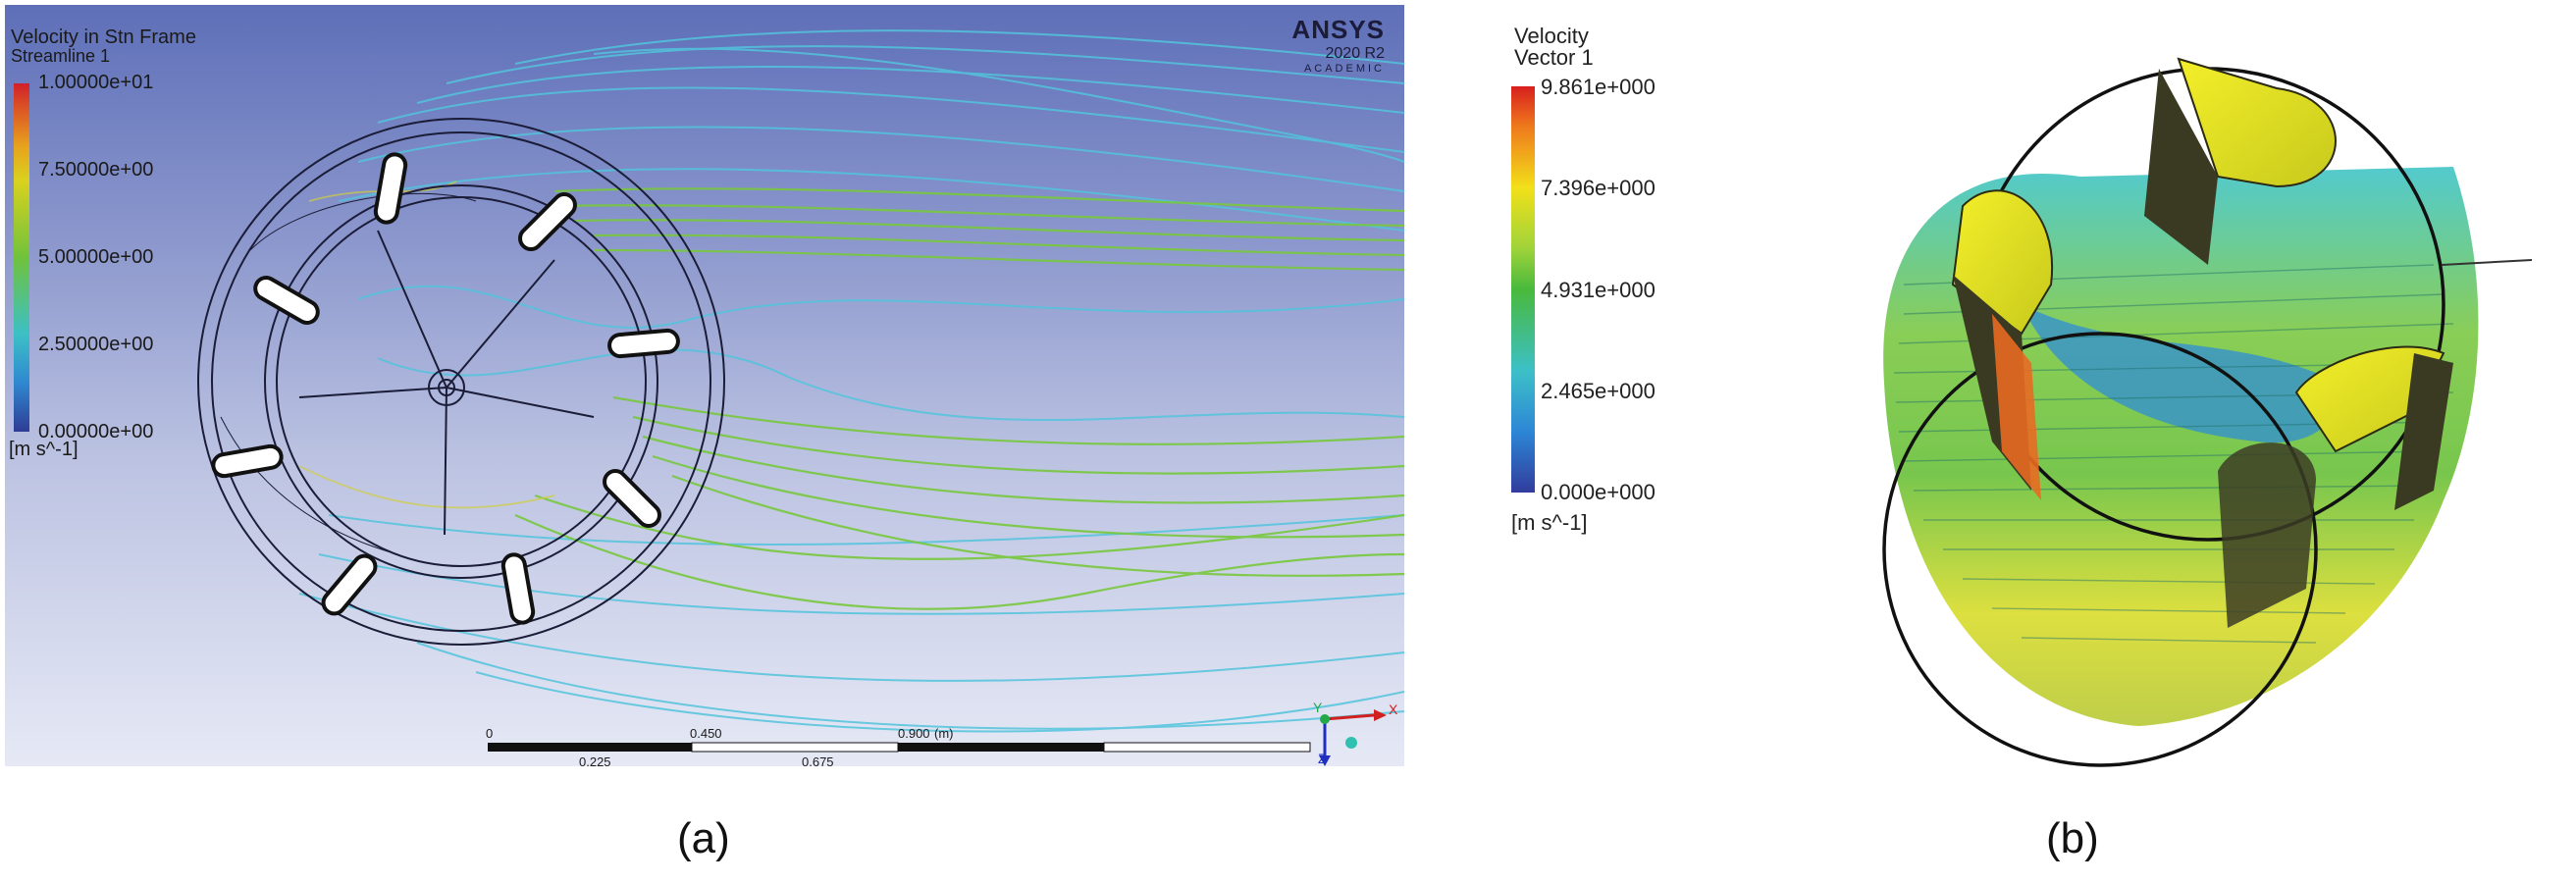 The height and width of the screenshot is (884, 2576). Describe the element at coordinates (1598, 492) in the screenshot. I see `colorbar-tick: 0.000e+000` at that location.